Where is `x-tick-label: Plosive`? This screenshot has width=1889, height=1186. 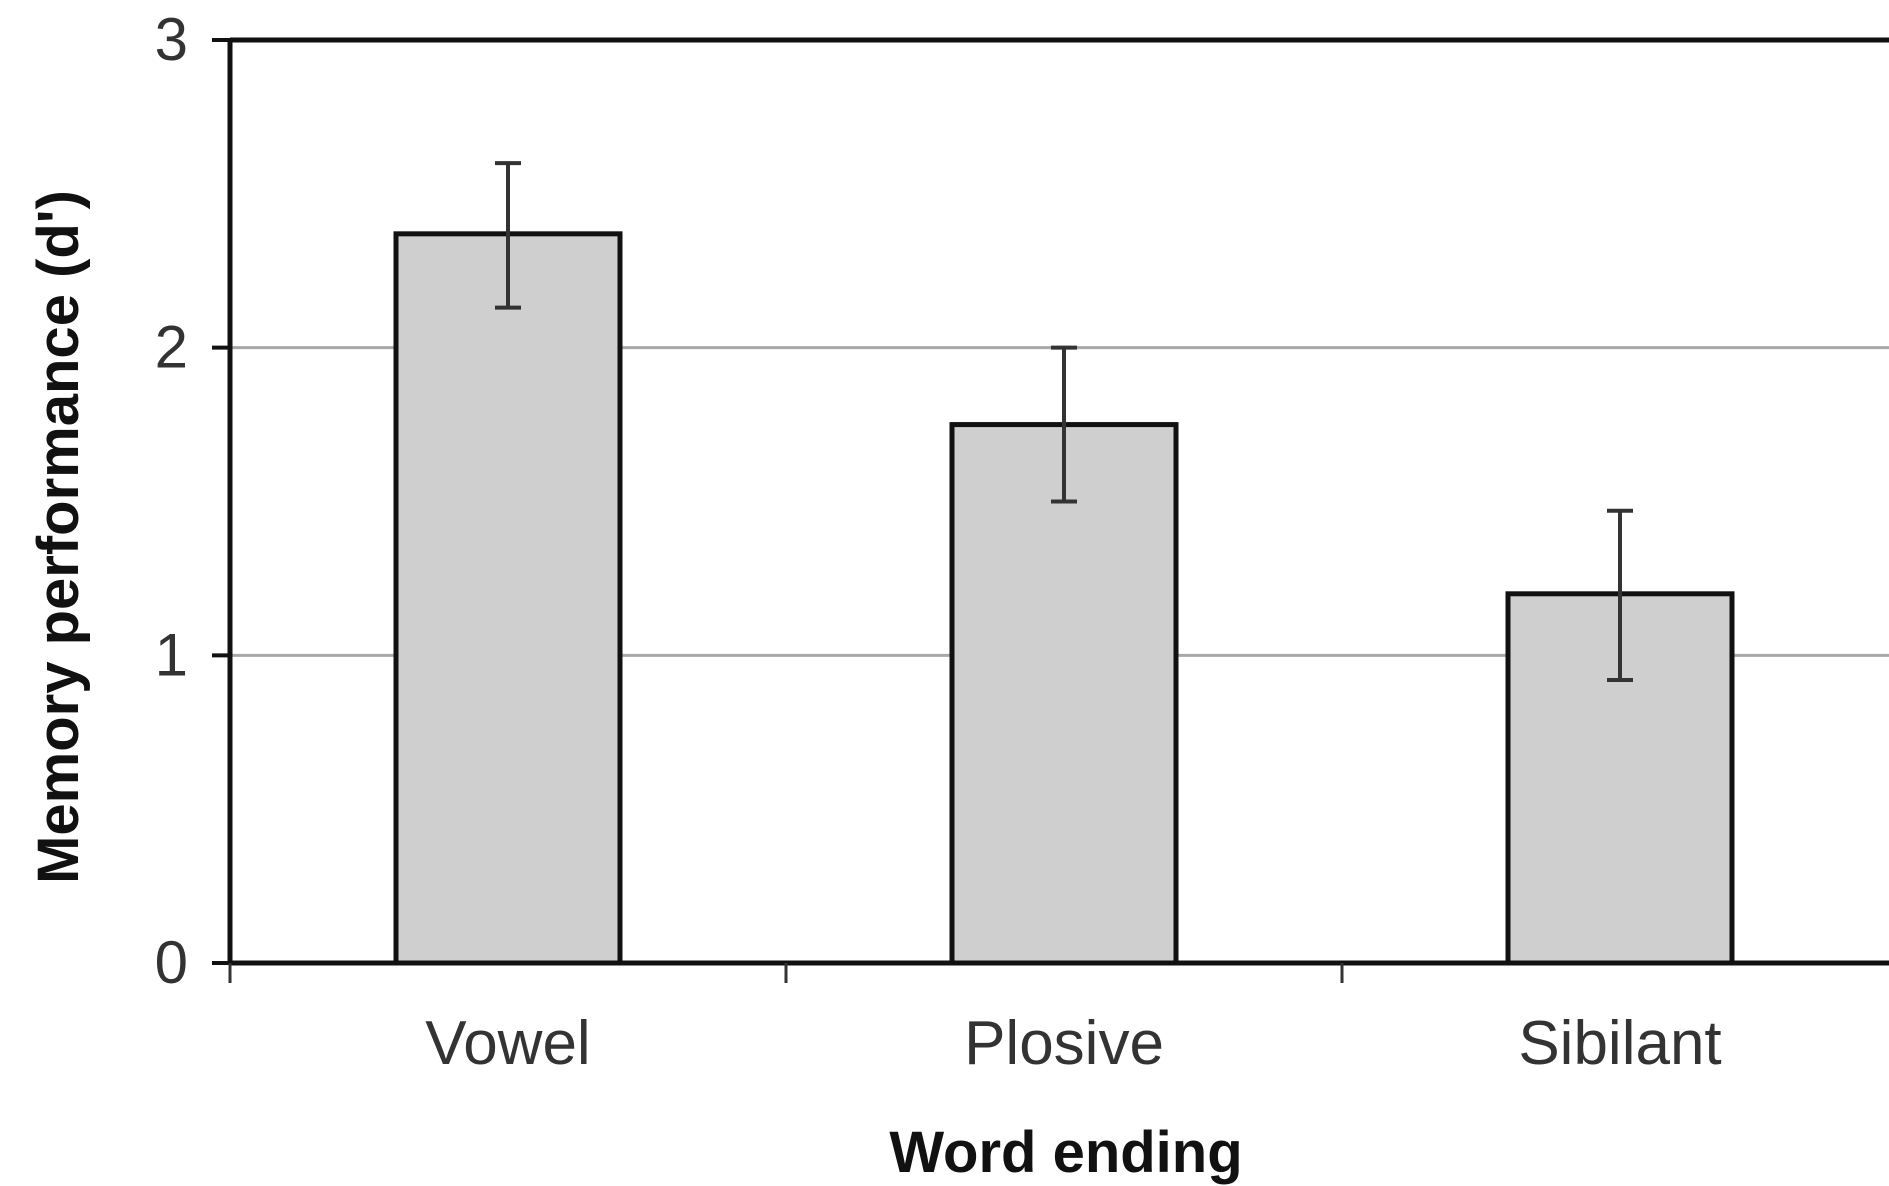
x-tick-label: Plosive is located at coordinates (1064, 1043).